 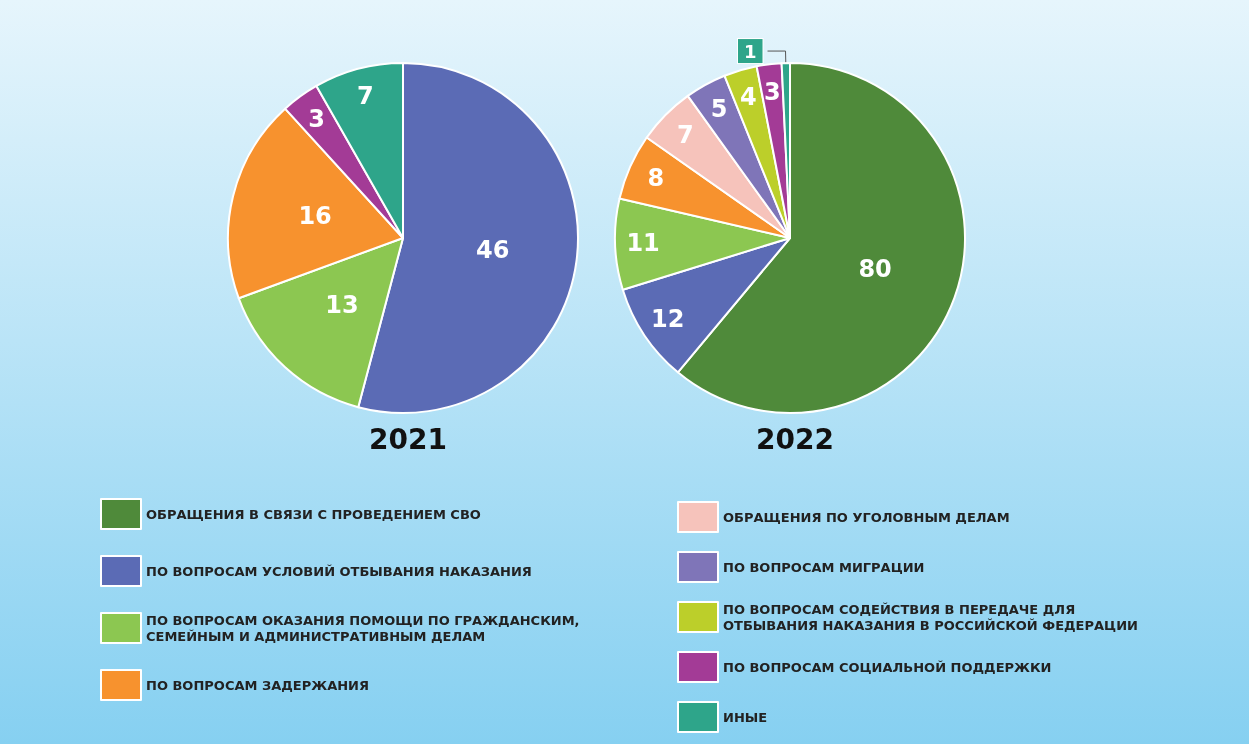 I want to click on data-label: 4, so click(x=748, y=97).